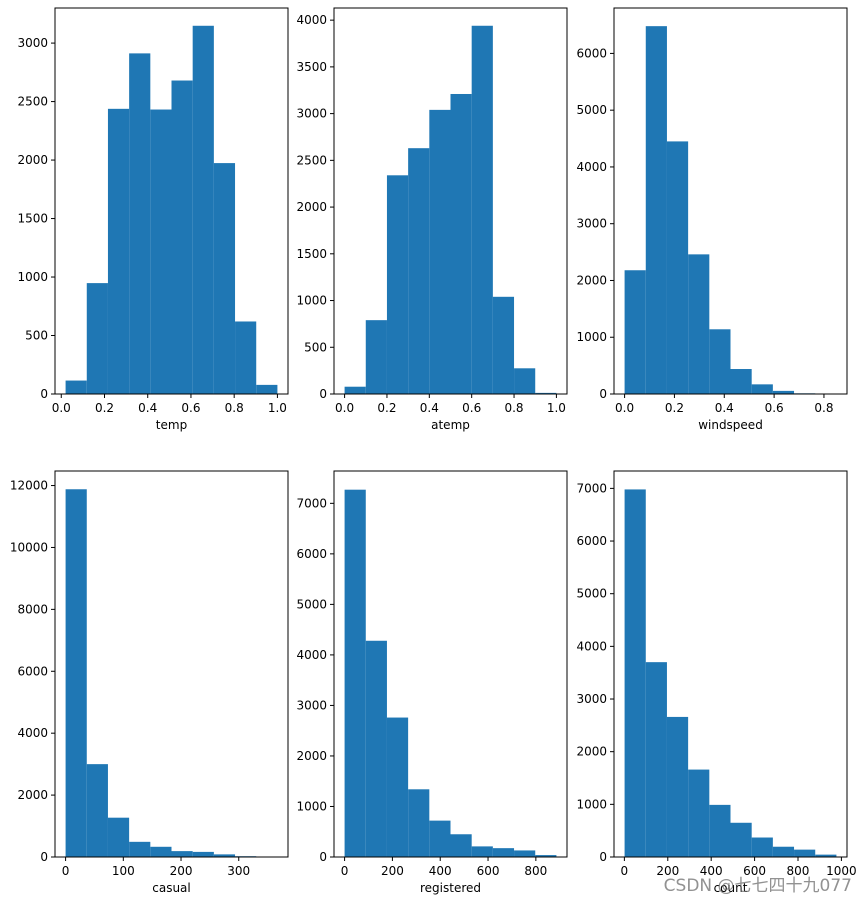 The height and width of the screenshot is (902, 864). What do you see at coordinates (171, 888) in the screenshot?
I see `x-axis-label: casual` at bounding box center [171, 888].